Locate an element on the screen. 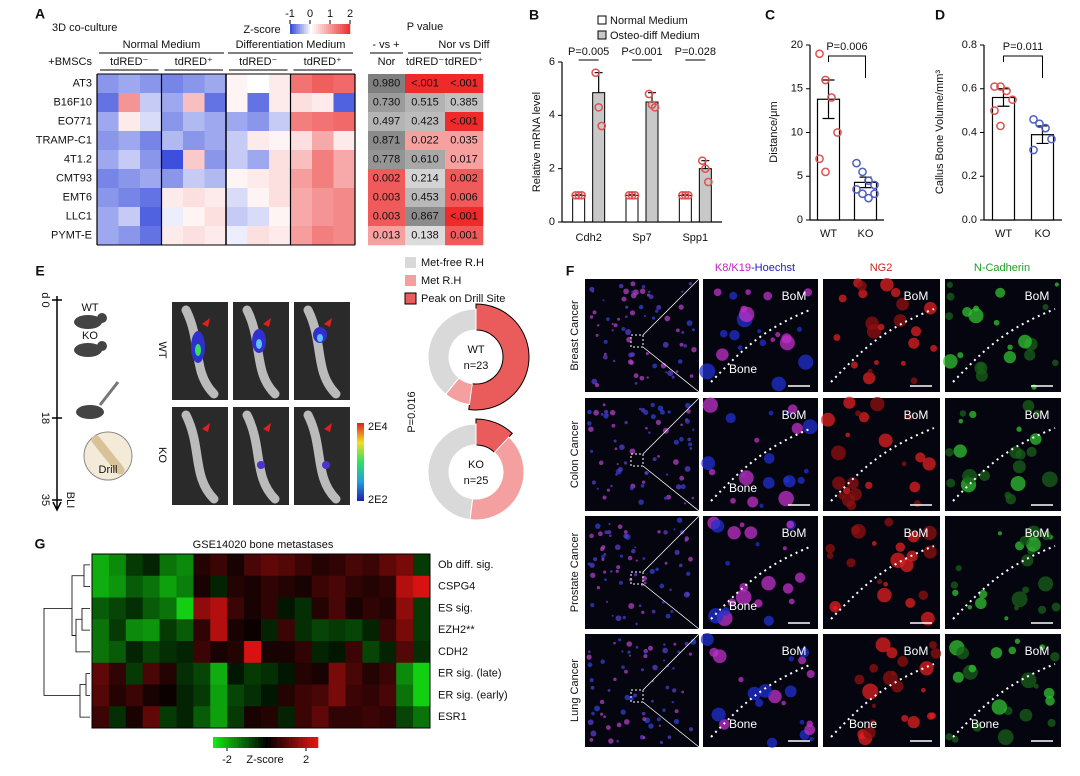 The image size is (1080, 776). label: A is located at coordinates (40, 14).